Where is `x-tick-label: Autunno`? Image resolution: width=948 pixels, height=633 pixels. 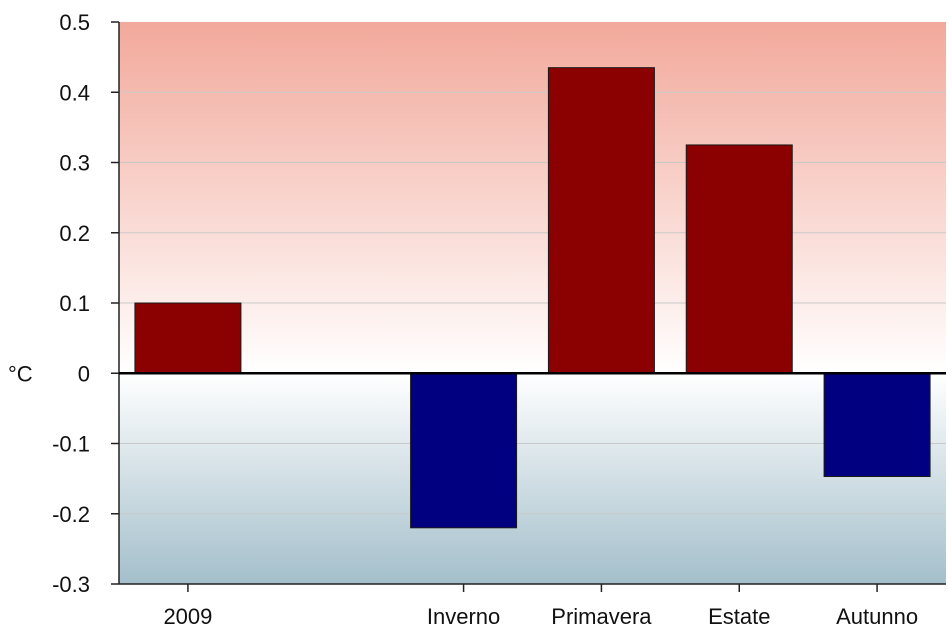
x-tick-label: Autunno is located at coordinates (877, 616).